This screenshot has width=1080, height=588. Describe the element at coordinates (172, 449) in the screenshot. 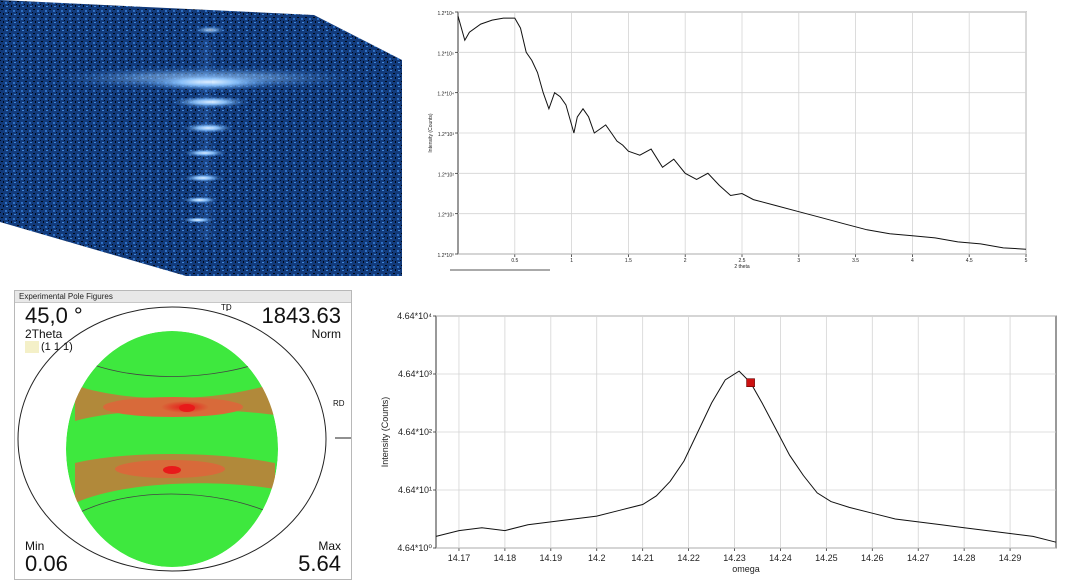

I see `pole-fill` at that location.